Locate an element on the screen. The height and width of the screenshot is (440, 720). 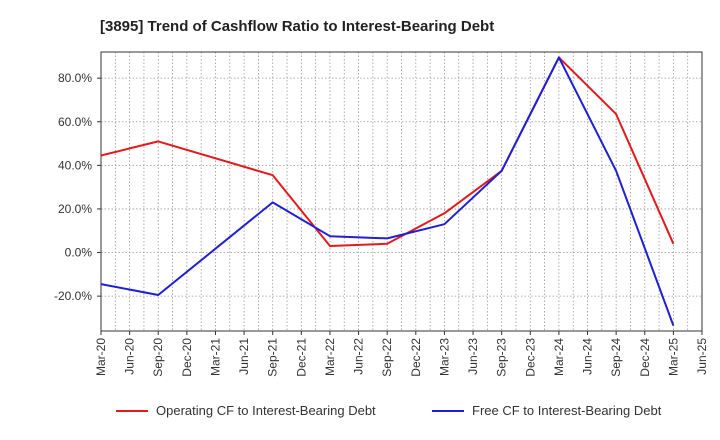
x-tick-label: Dec-21 is located at coordinates (301, 357).